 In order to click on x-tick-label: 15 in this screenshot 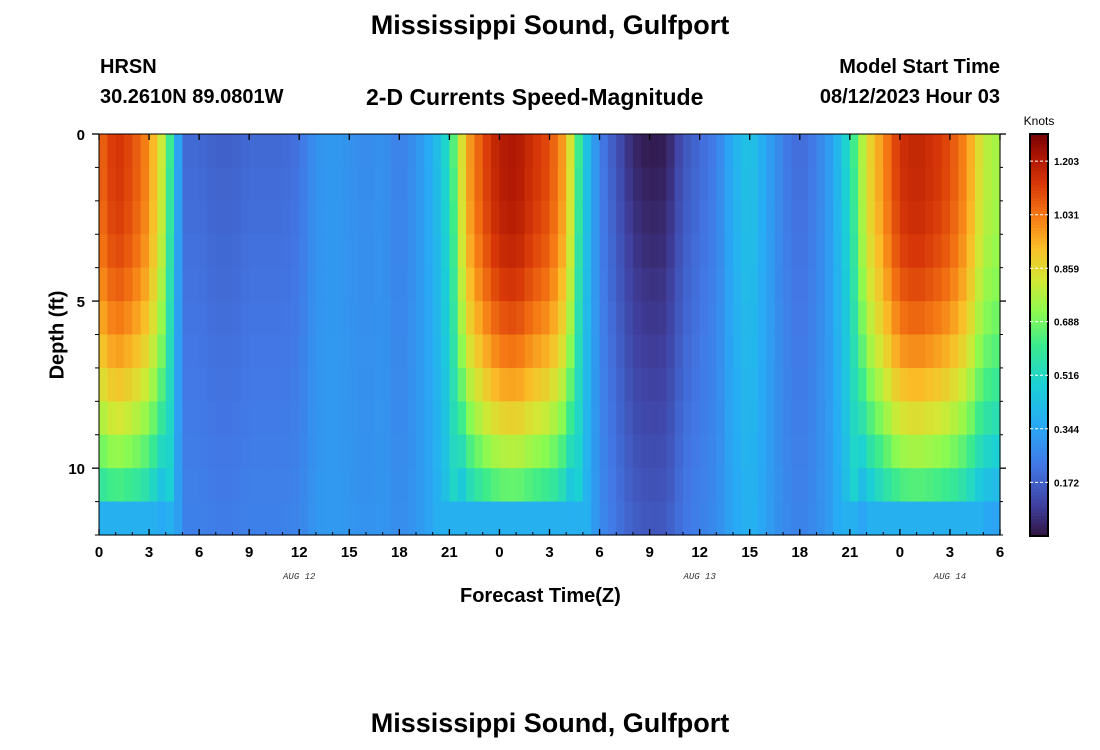, I will do `click(749, 552)`.